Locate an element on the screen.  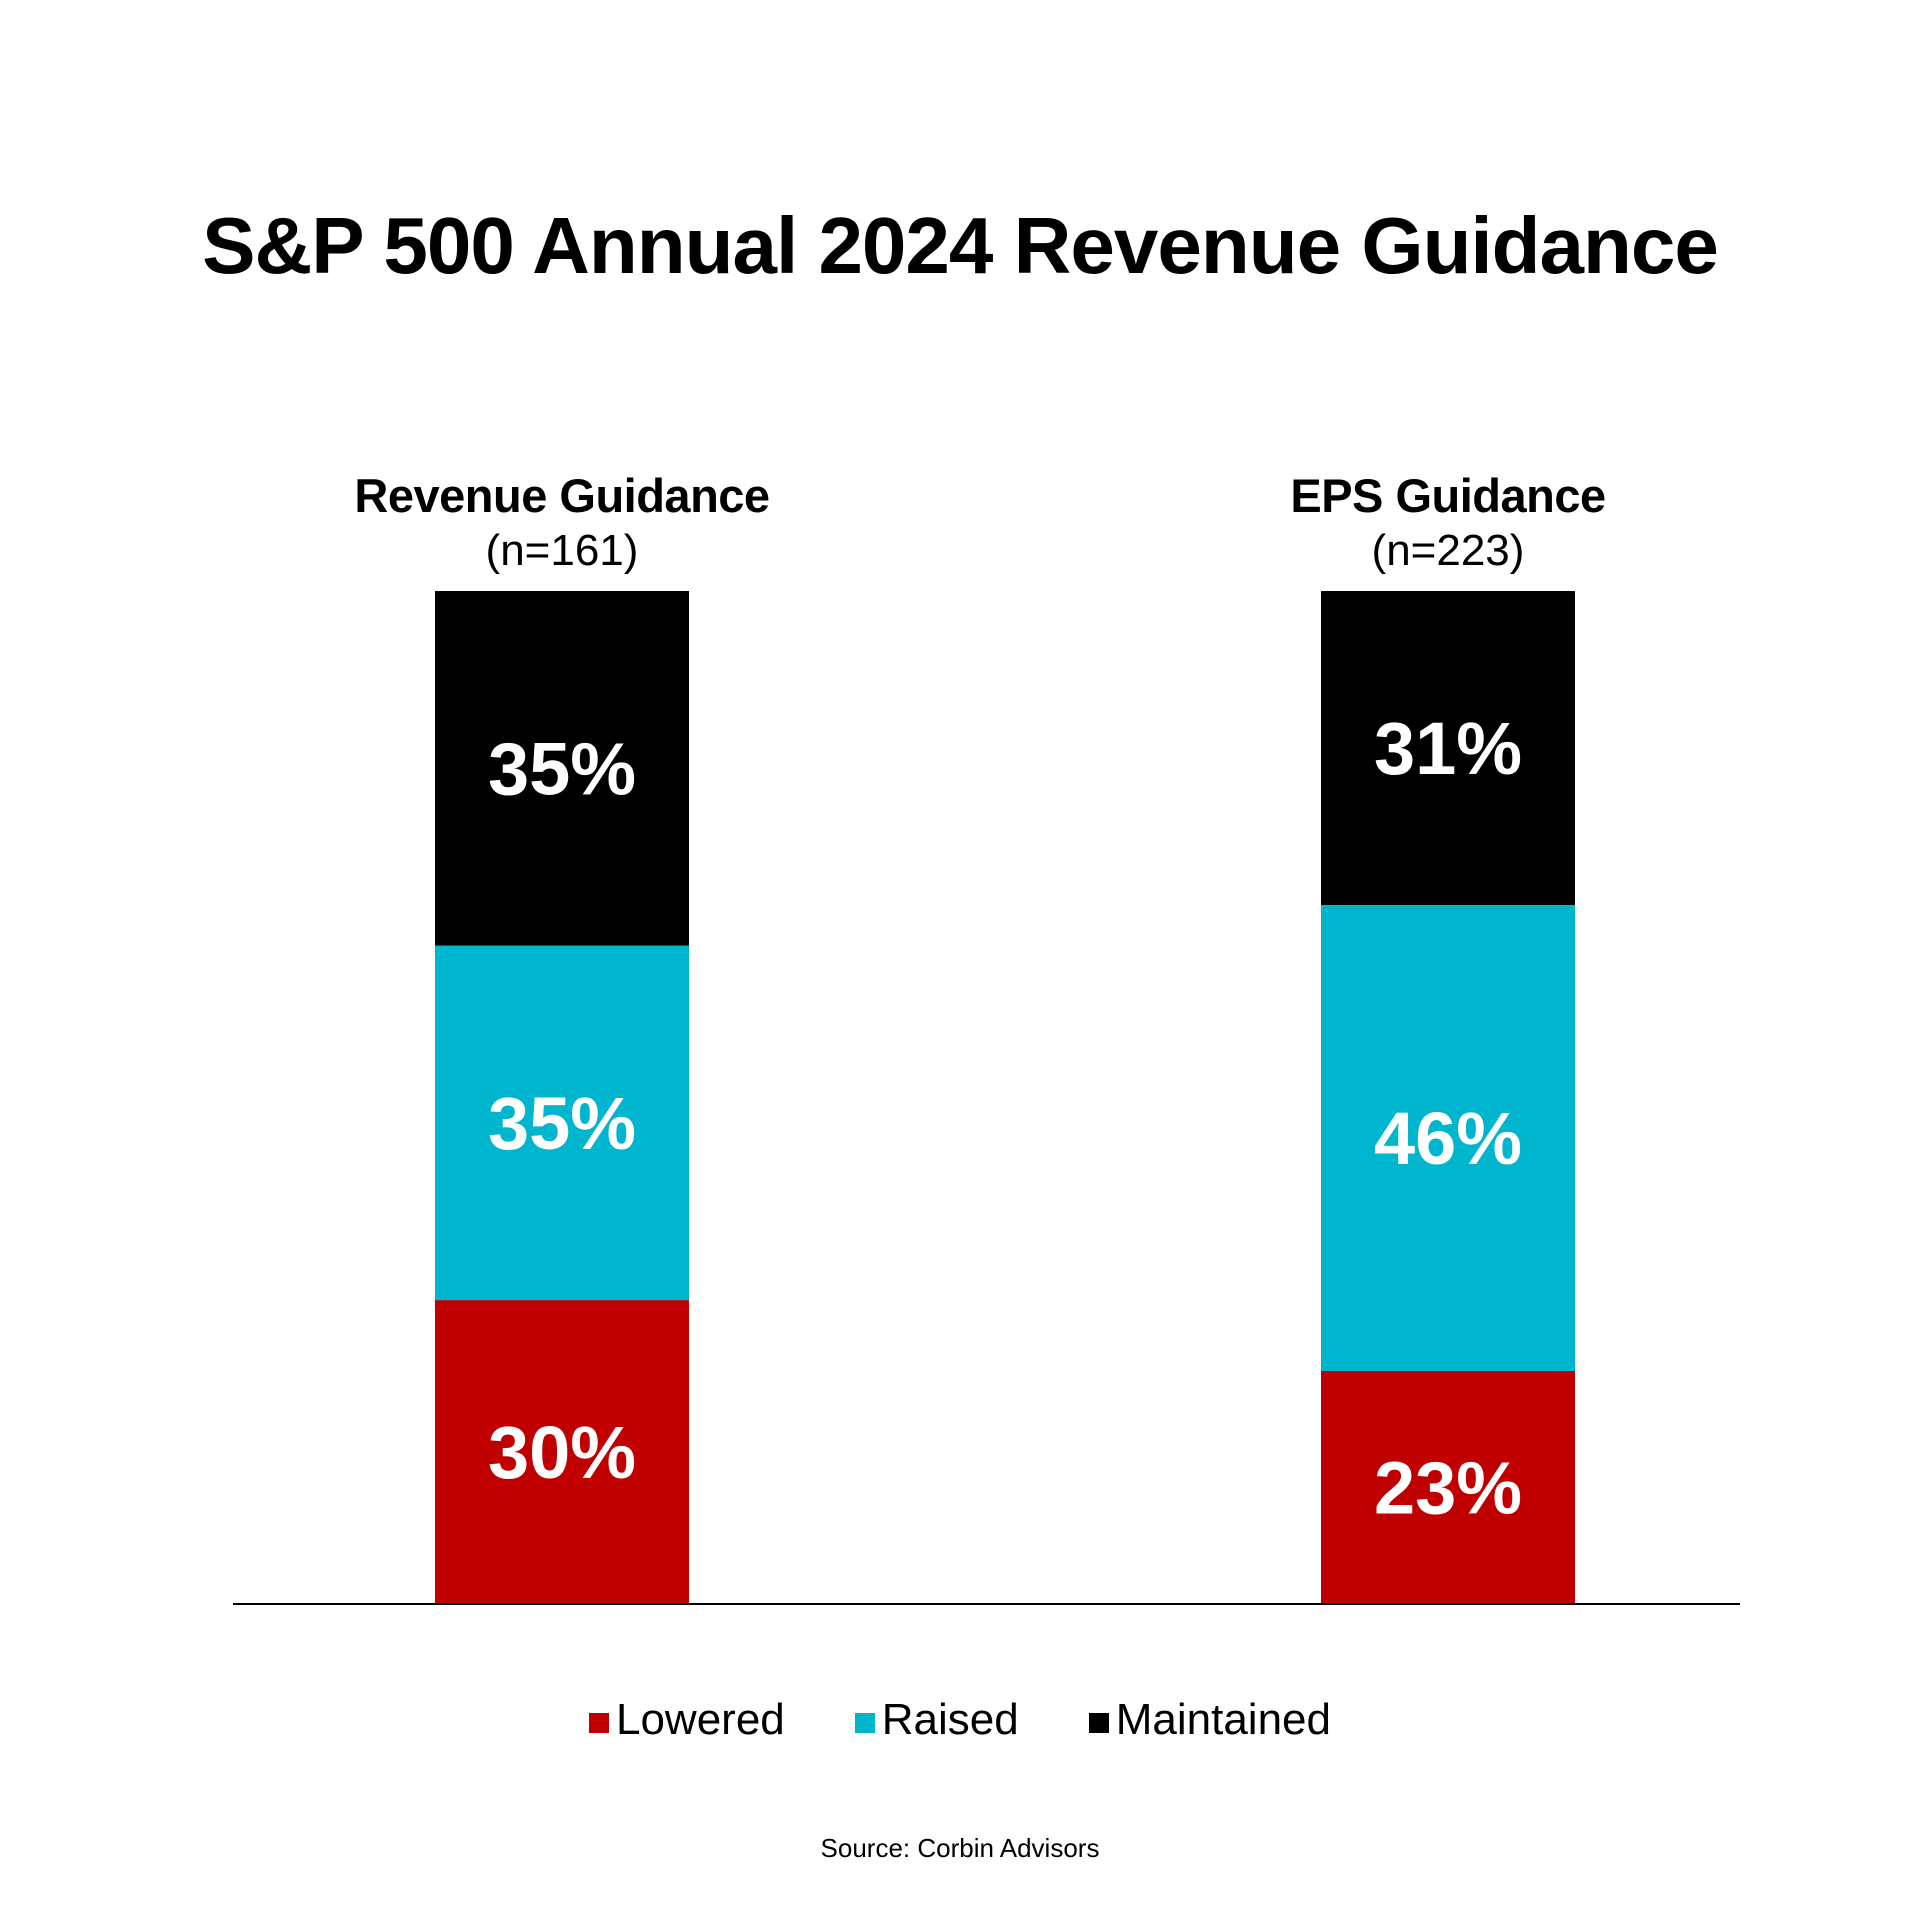
data-label-raised-eps: 46% is located at coordinates (1448, 1138).